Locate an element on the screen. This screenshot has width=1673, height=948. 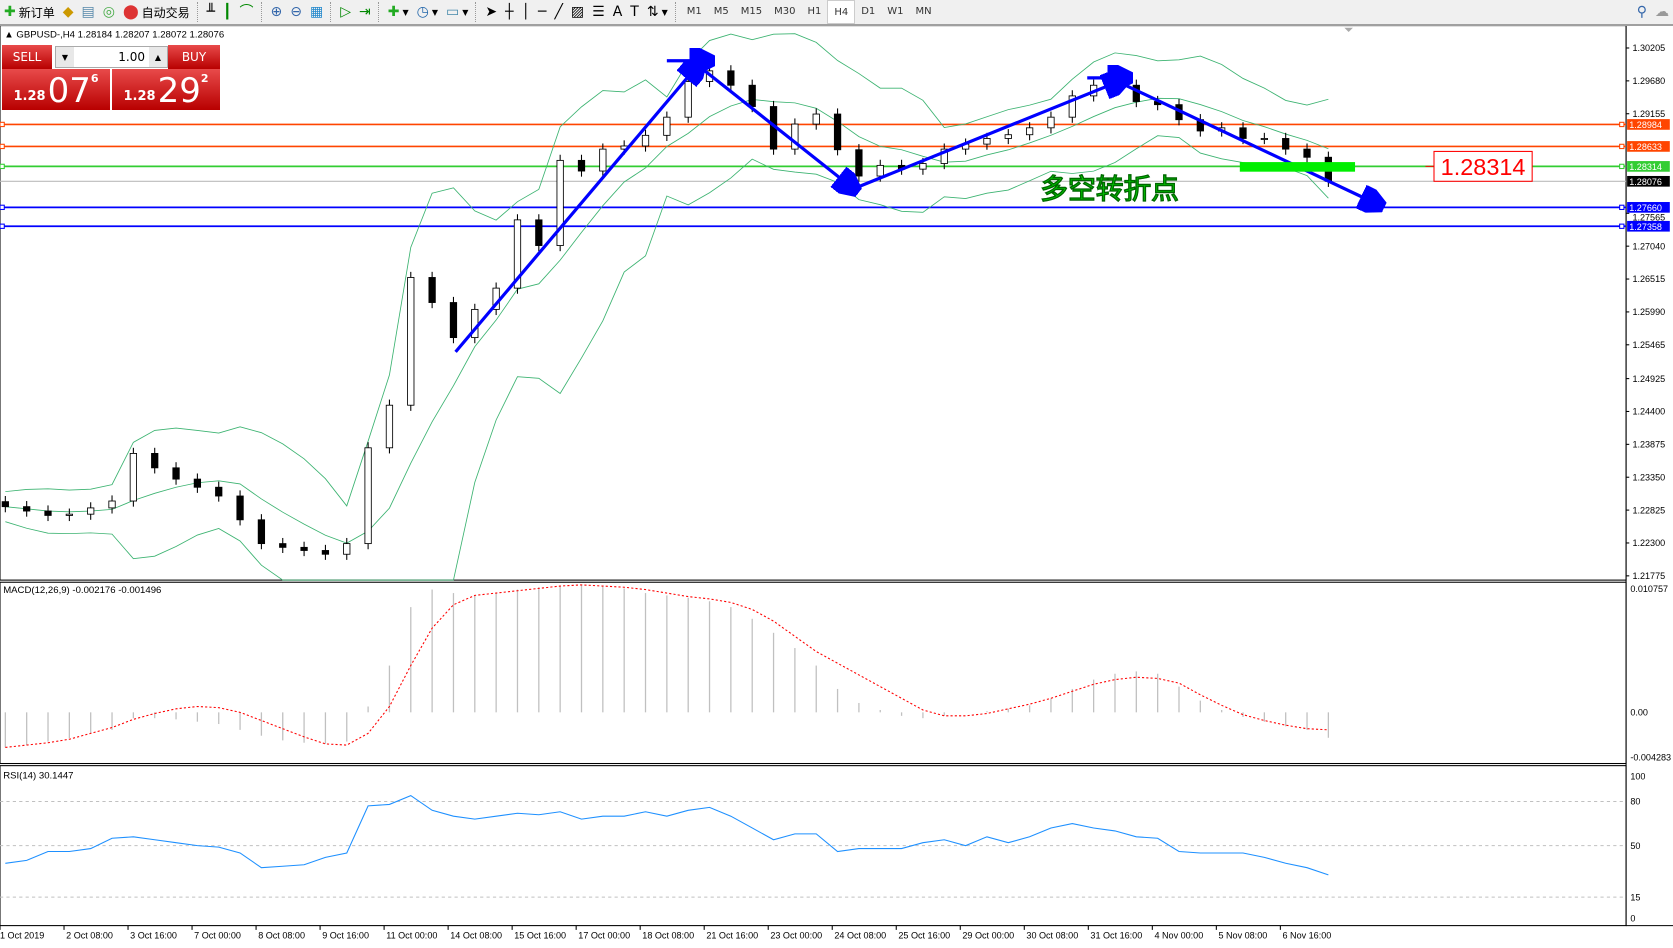
text-tool: A is located at coordinates (618, 12).